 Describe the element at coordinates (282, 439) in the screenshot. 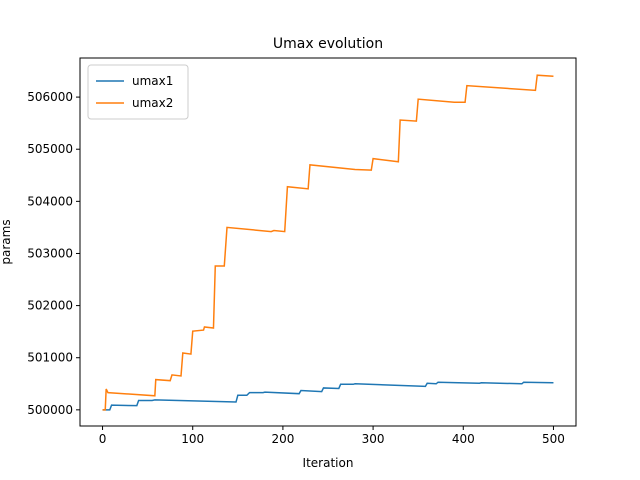

I see `x-tick-label: 200` at that location.